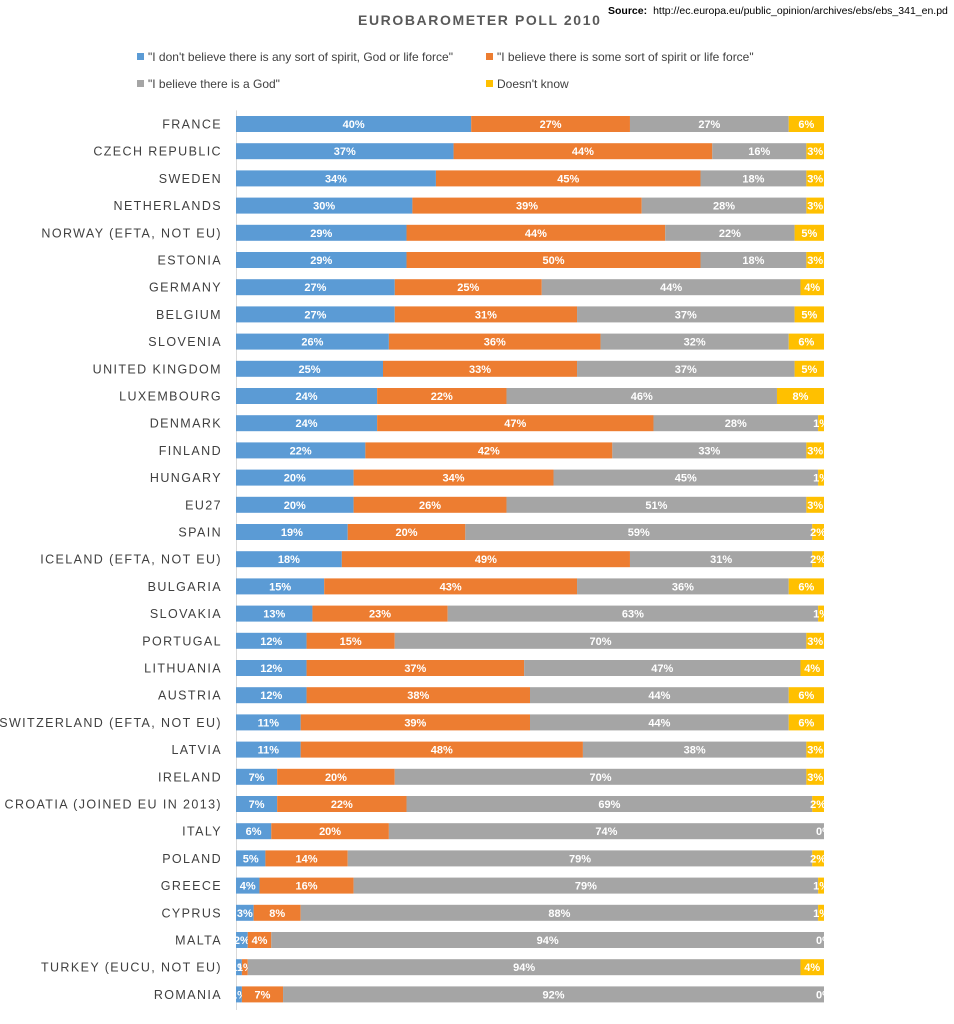  I want to click on data-label-god: 37%, so click(686, 315).